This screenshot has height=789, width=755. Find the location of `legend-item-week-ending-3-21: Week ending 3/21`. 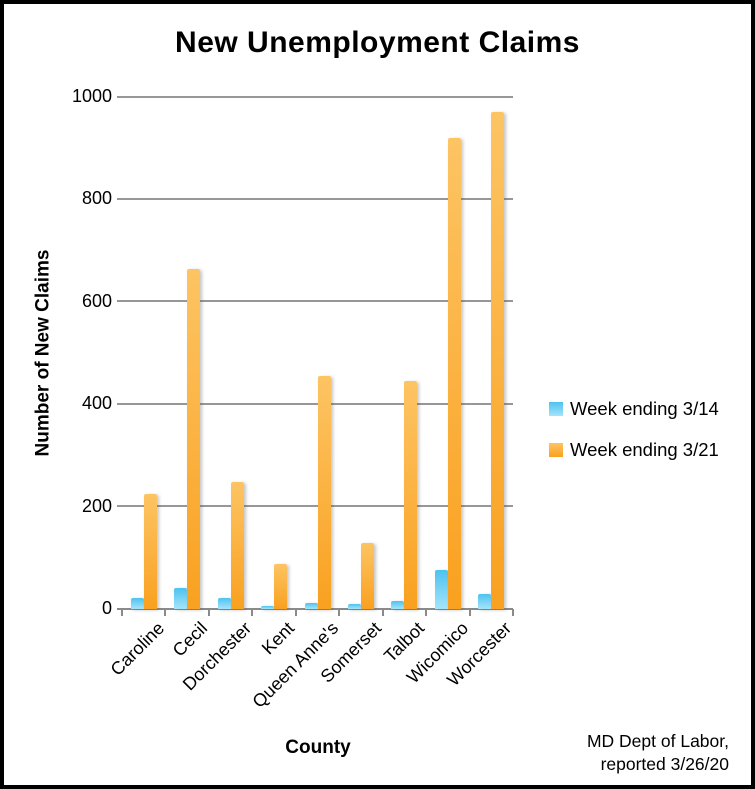

legend-item-week-ending-3-21: Week ending 3/21 is located at coordinates (634, 450).